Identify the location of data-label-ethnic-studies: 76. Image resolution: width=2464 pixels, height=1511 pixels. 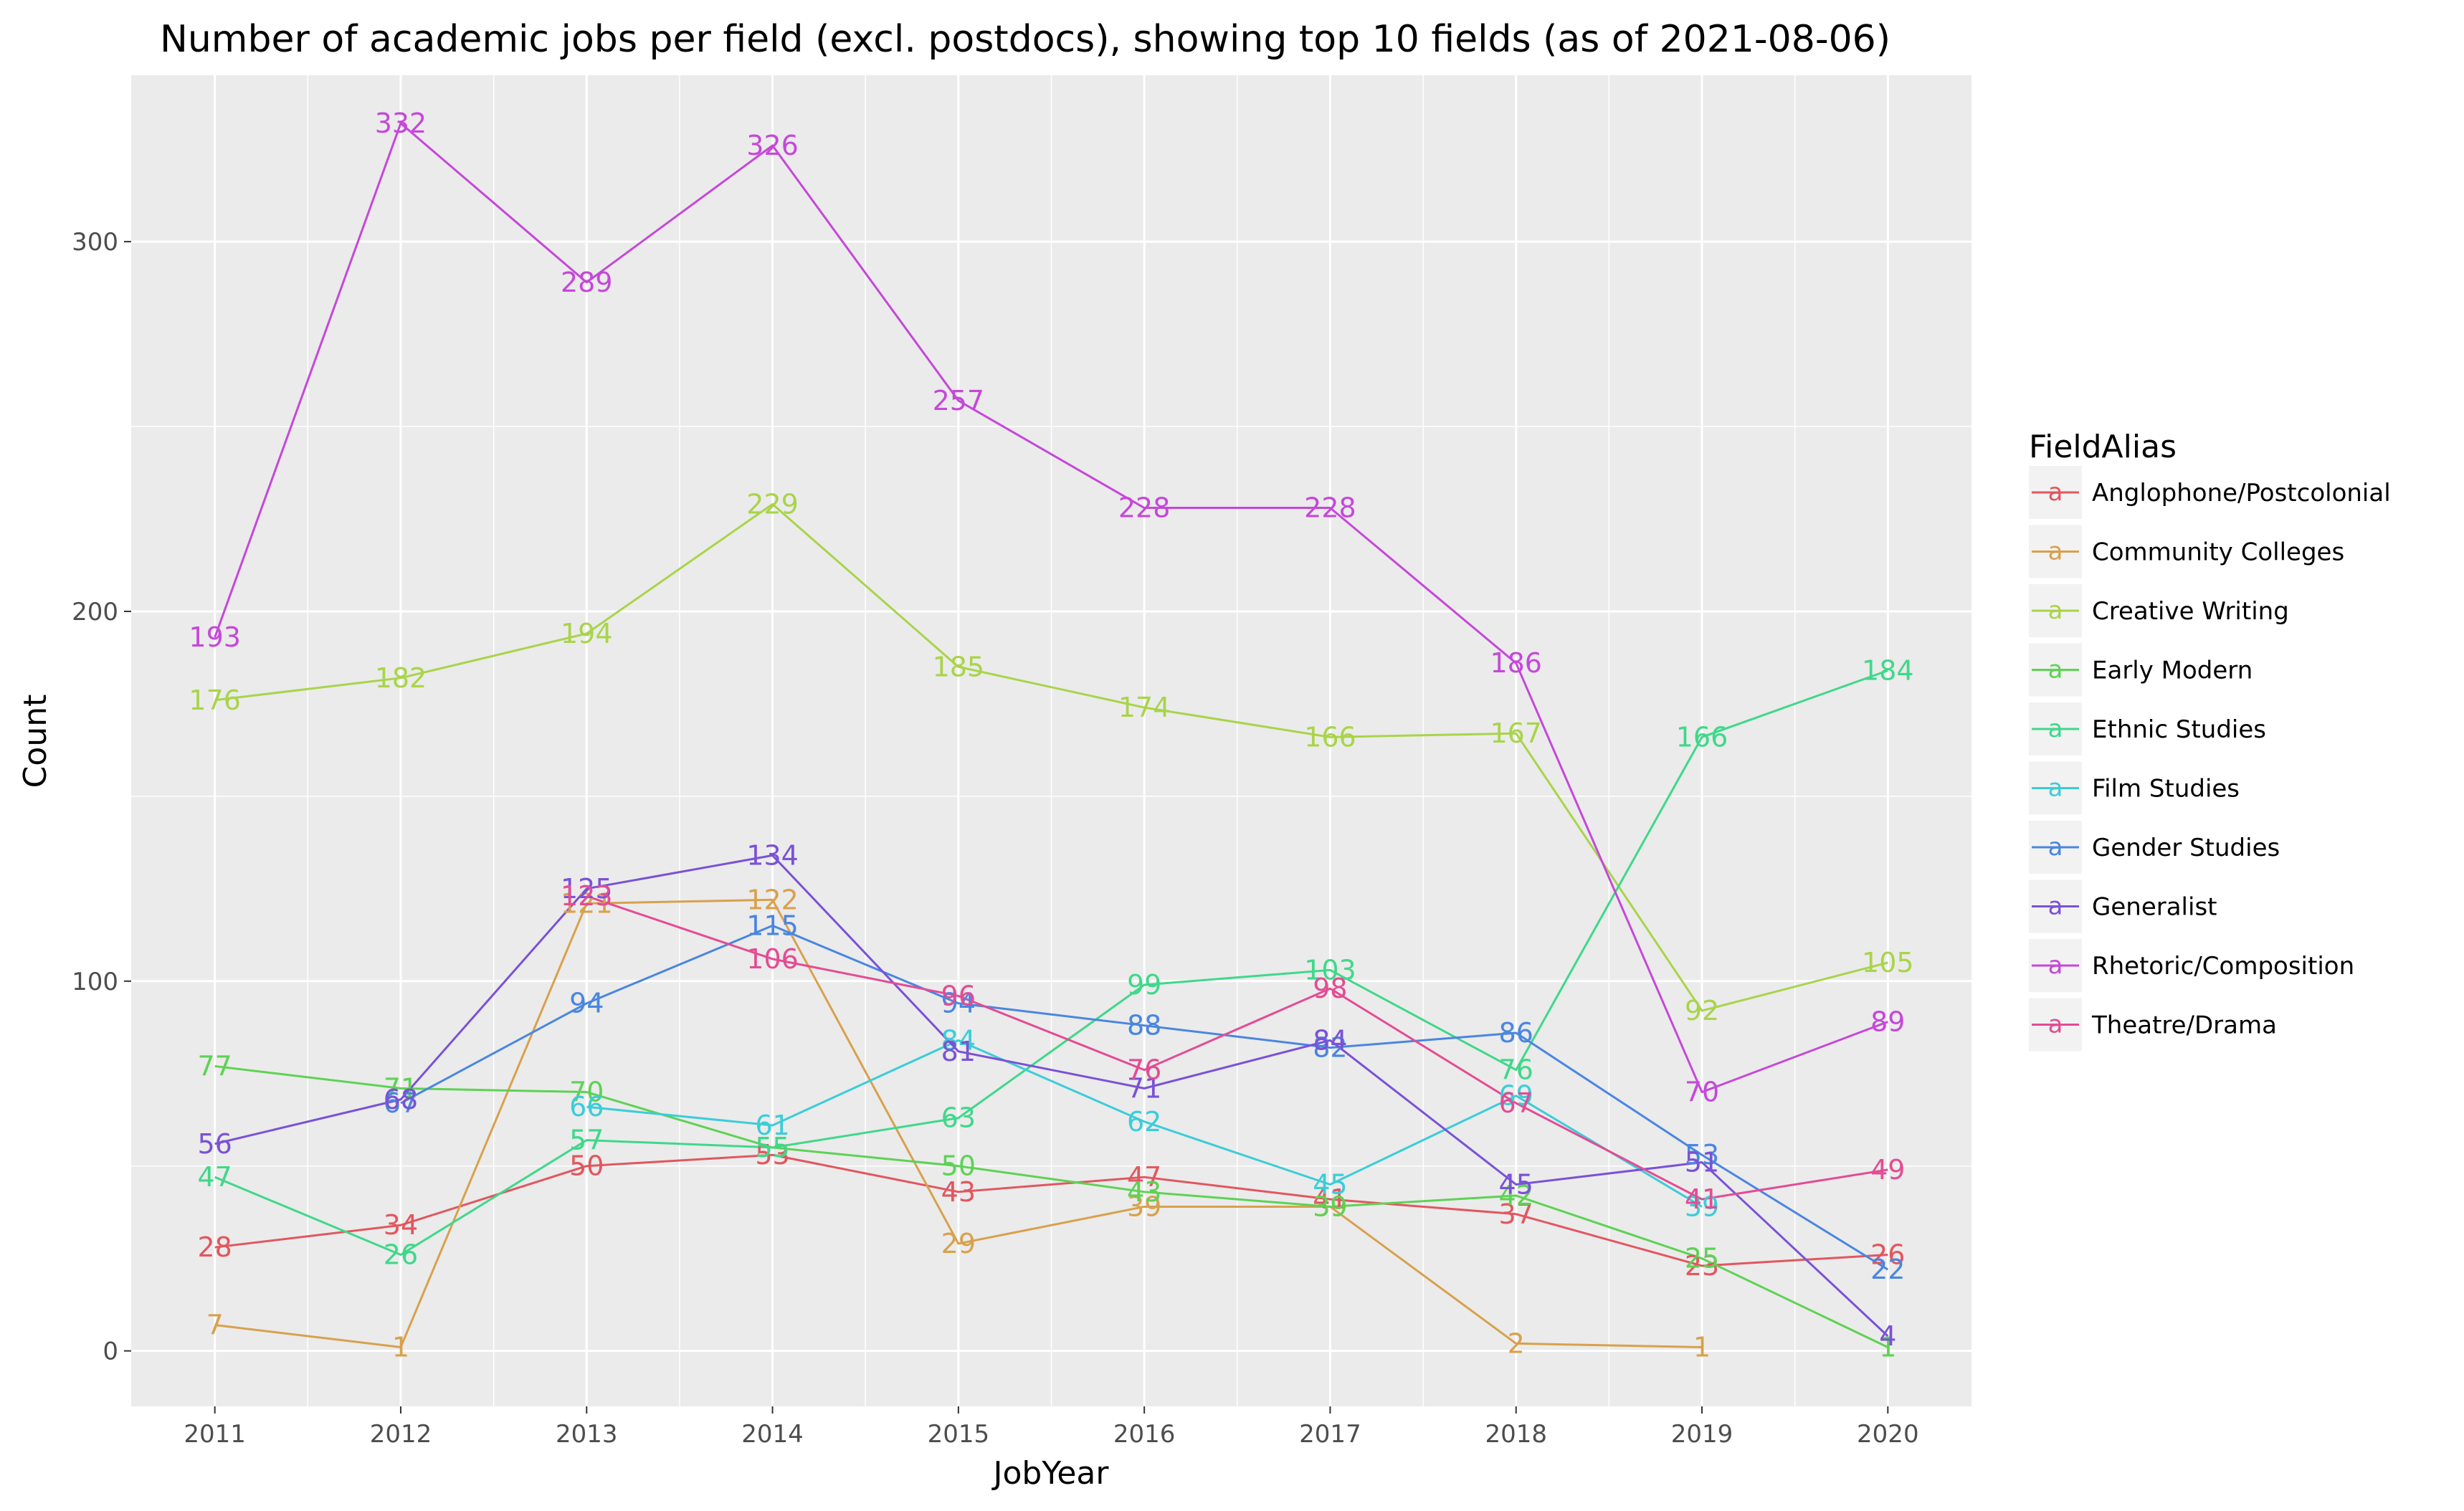
(1516, 1070).